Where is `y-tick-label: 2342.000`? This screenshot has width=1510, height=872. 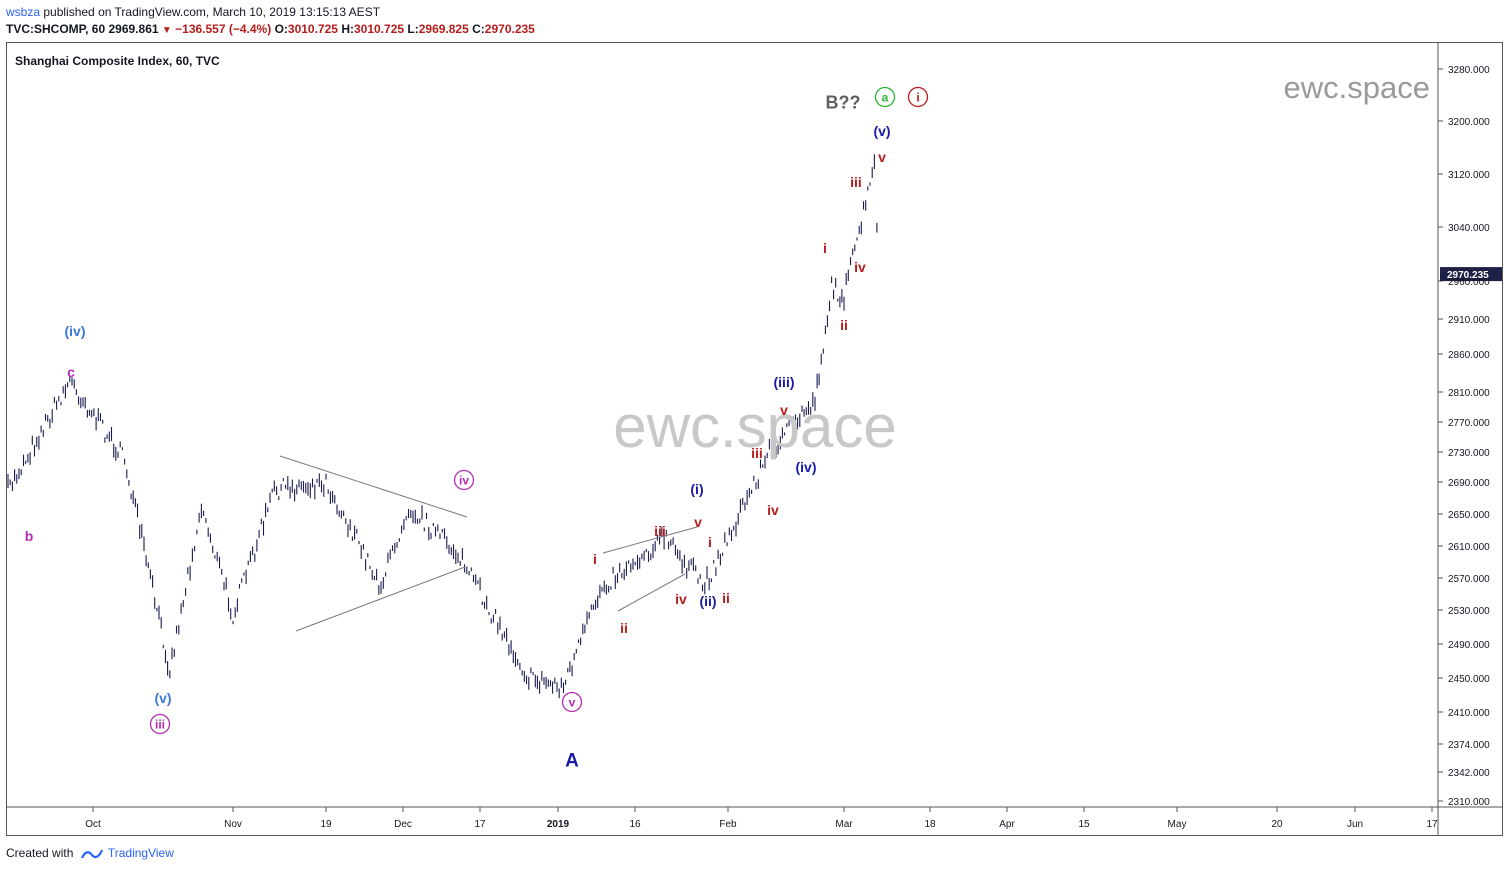
y-tick-label: 2342.000 is located at coordinates (1469, 773).